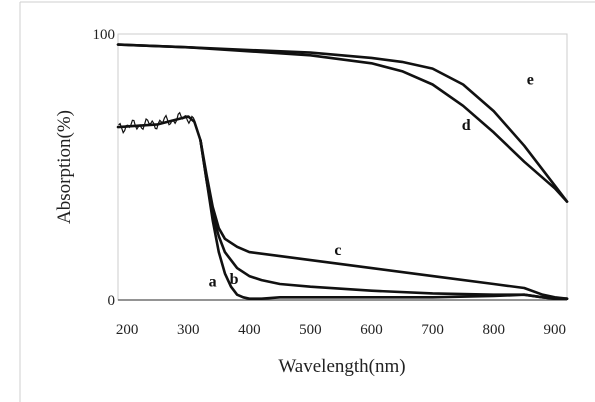  Describe the element at coordinates (371, 330) in the screenshot. I see `x-tick-label-600: 600` at that location.